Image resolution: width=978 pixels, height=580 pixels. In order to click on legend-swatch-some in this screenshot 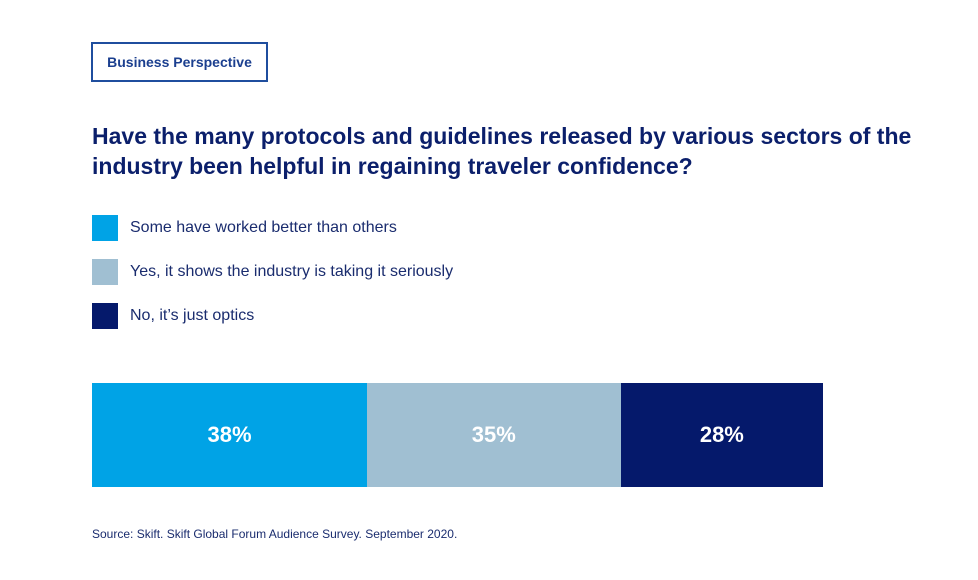, I will do `click(105, 228)`.